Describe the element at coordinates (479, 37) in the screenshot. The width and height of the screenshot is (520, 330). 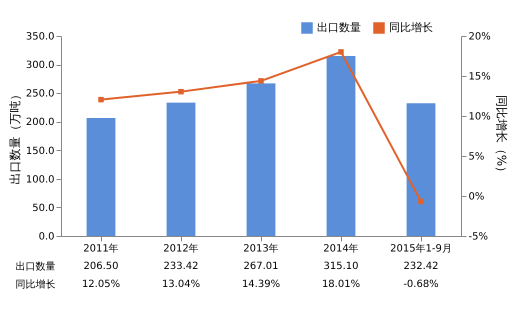
I see `y2-tick-label: 20%` at that location.